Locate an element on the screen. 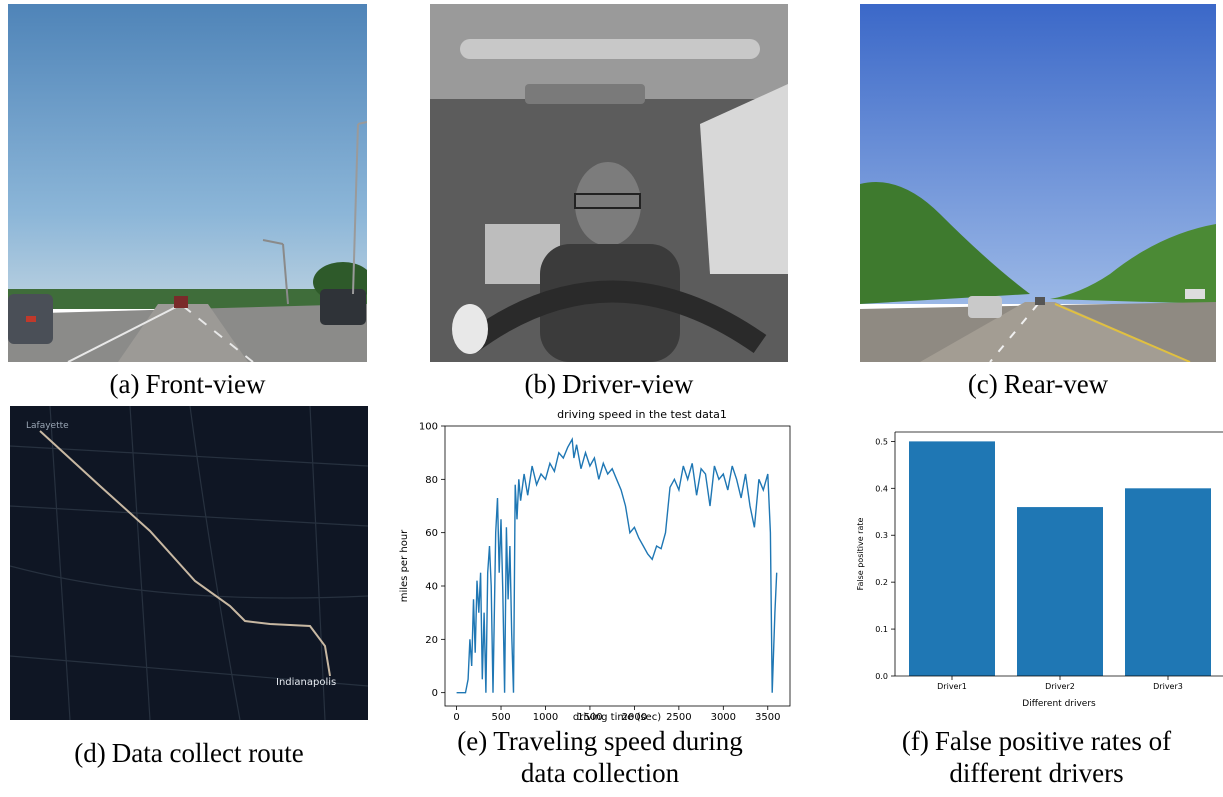 This screenshot has width=1223, height=797. map-label-lafayette: Lafayette is located at coordinates (47, 426).